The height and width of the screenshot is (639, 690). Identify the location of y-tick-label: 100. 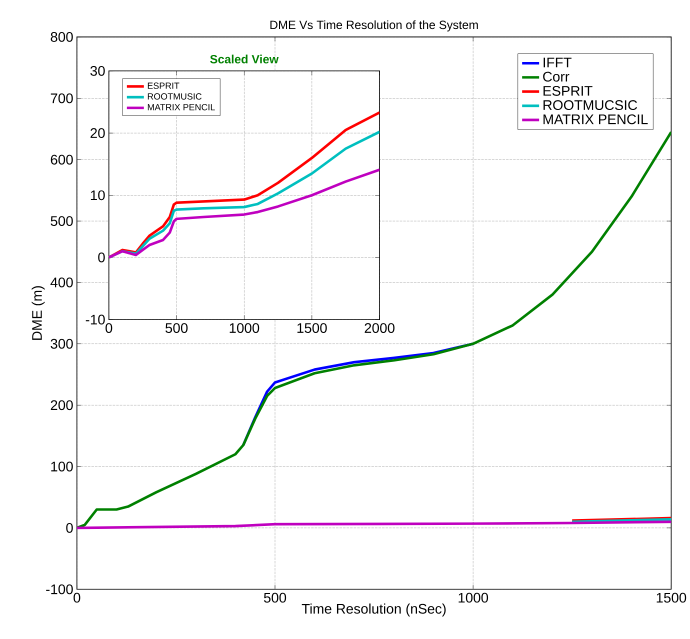
(62, 466).